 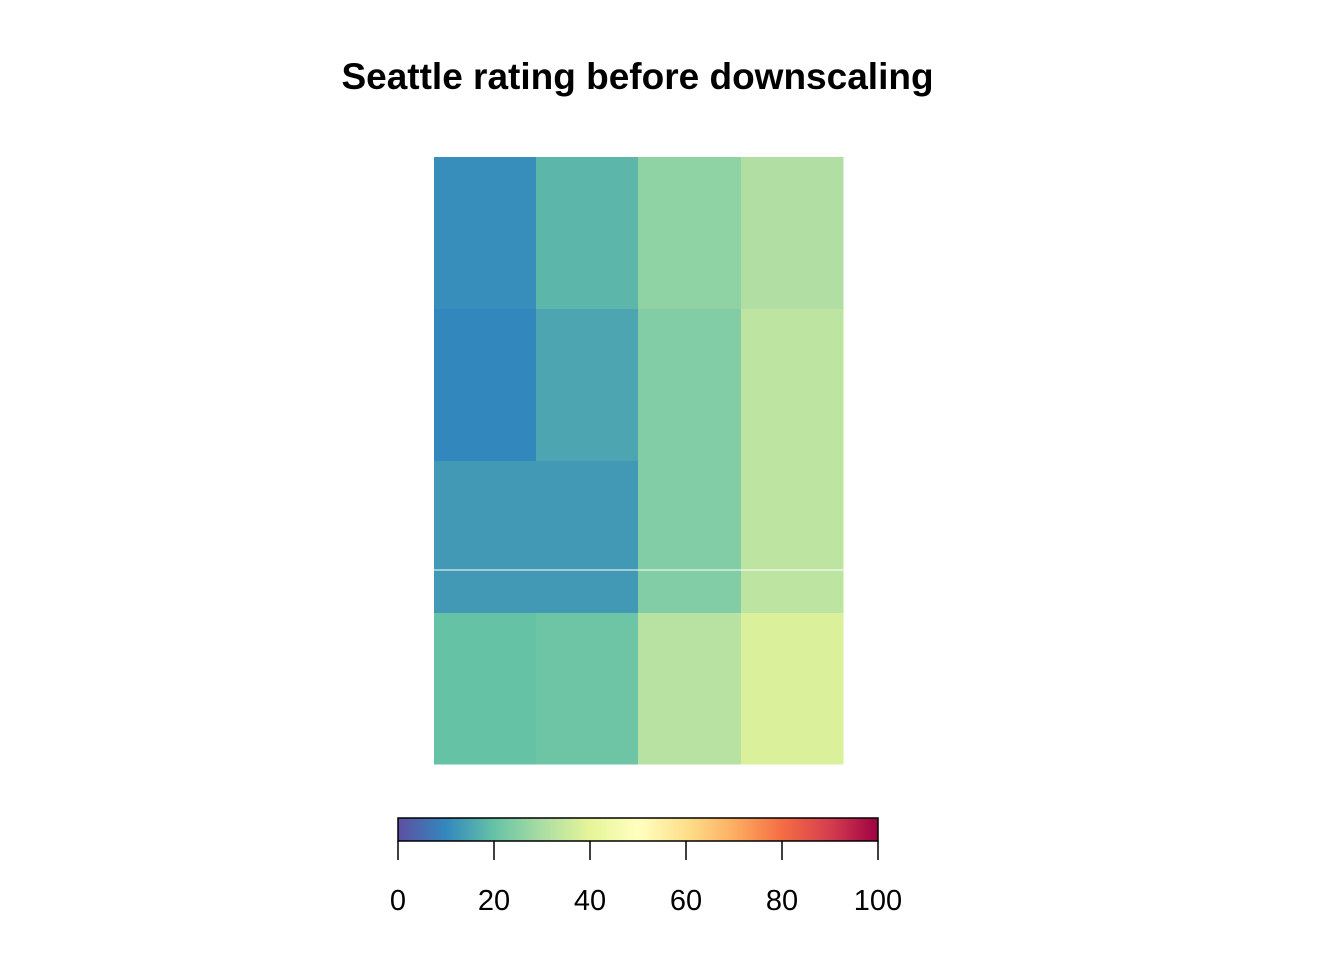 What do you see at coordinates (638, 829) in the screenshot?
I see `colorbar-gradient` at bounding box center [638, 829].